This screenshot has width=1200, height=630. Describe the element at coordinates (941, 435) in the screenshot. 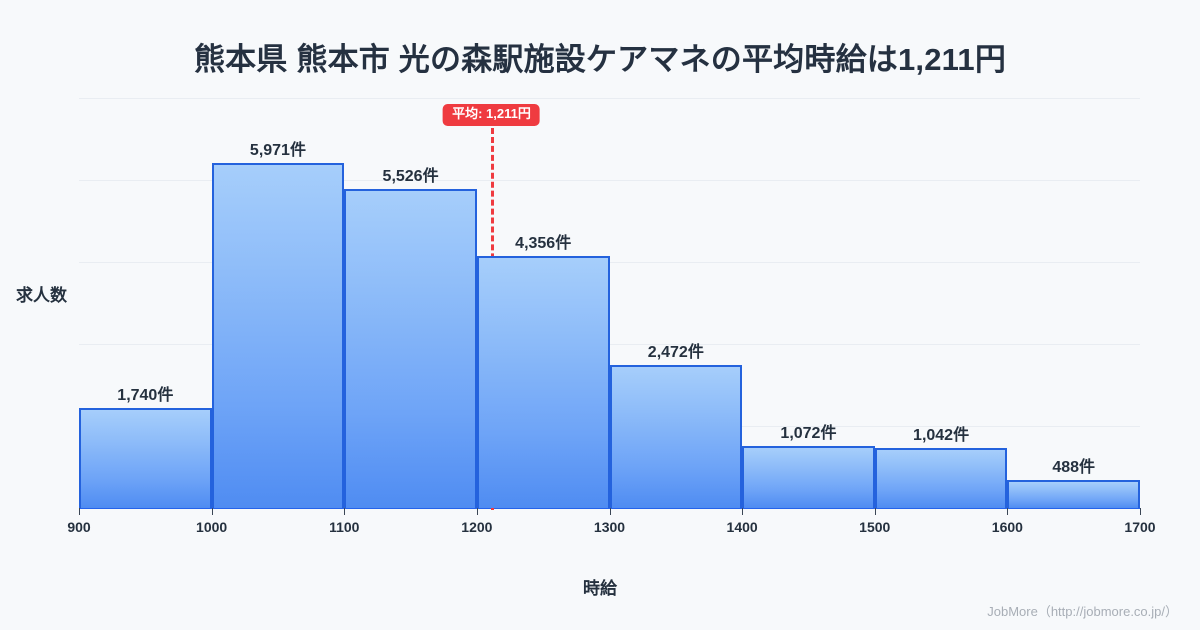

I see `bar-value-label: 1,042件` at that location.